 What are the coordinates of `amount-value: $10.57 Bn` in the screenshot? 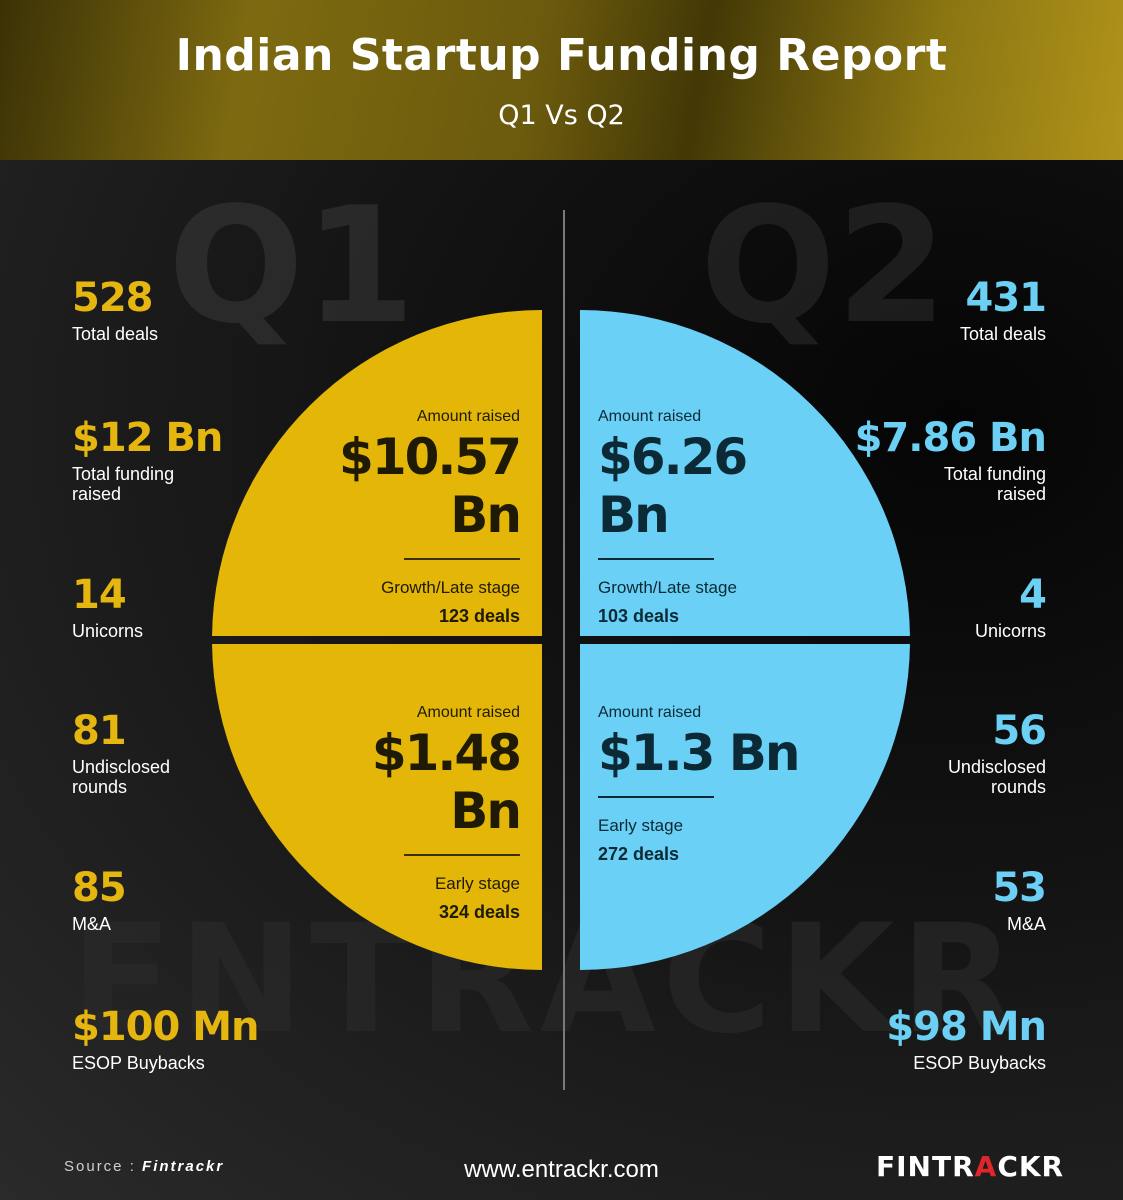 It's located at (430, 486).